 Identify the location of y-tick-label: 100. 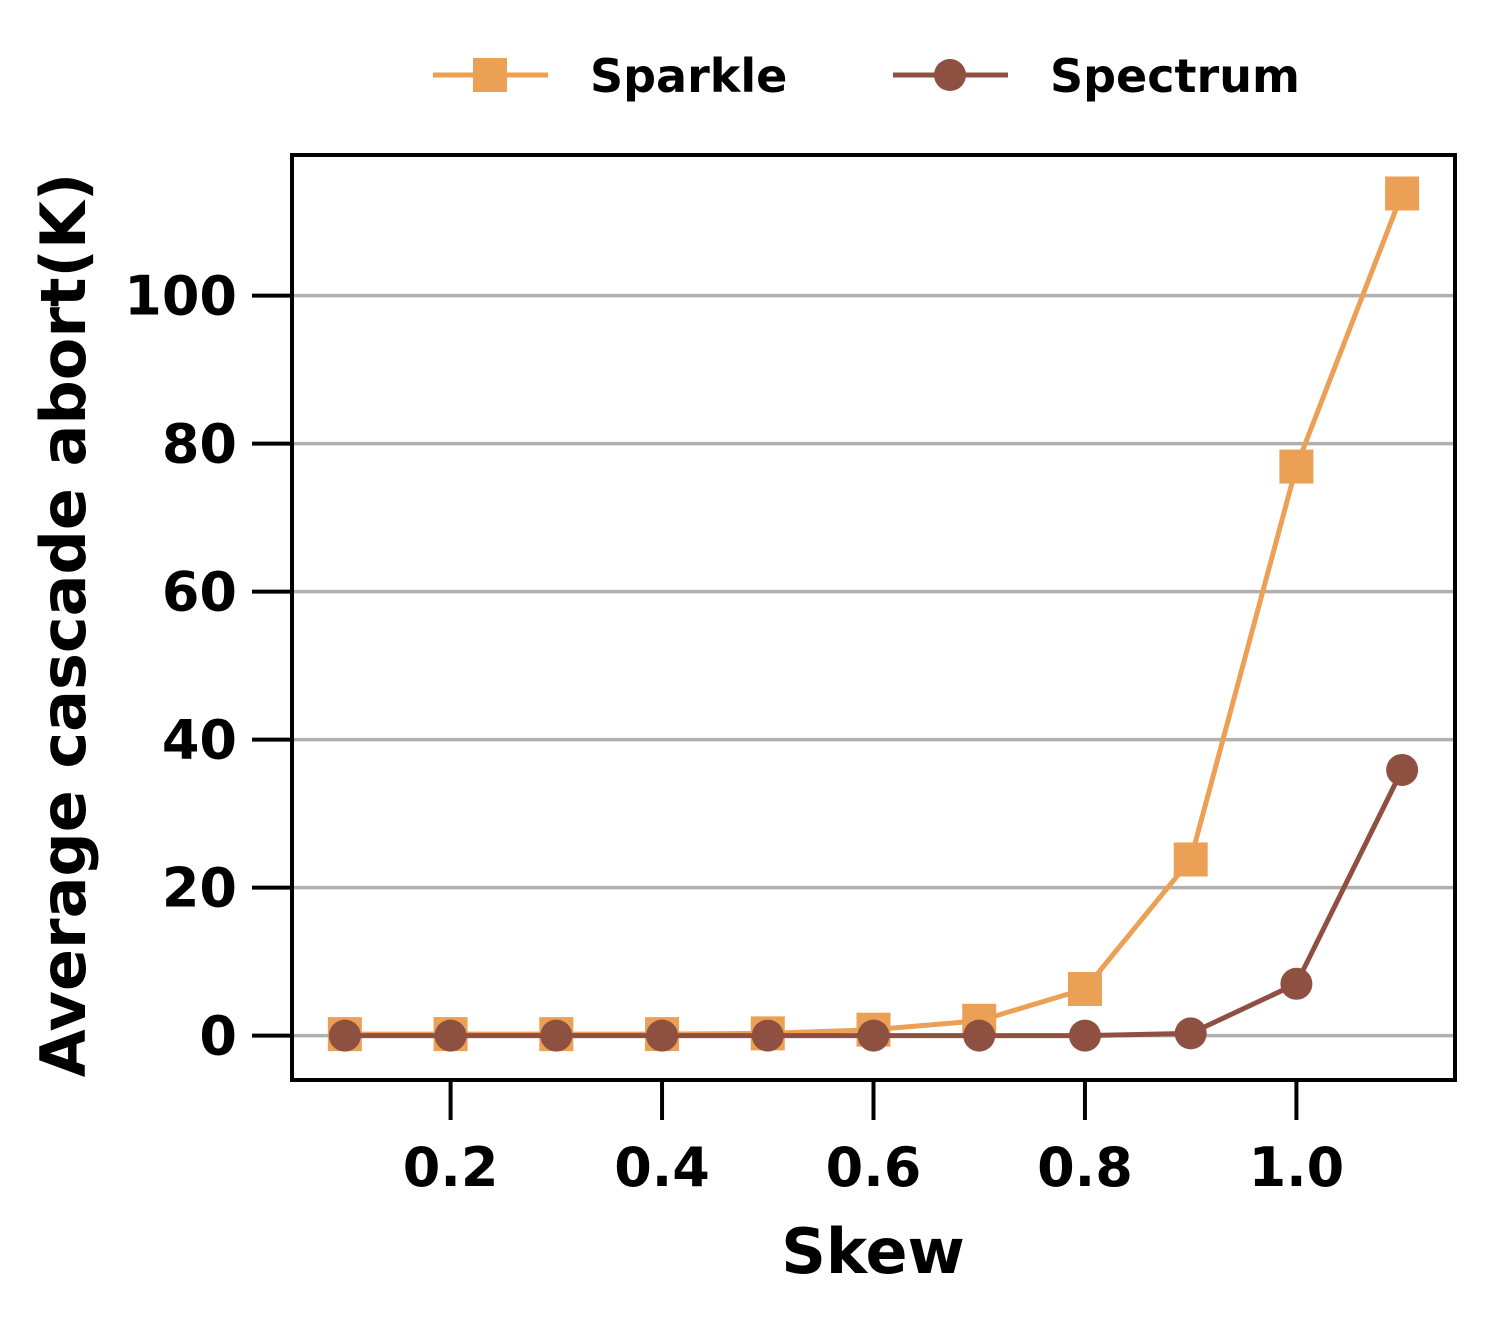
(180, 296).